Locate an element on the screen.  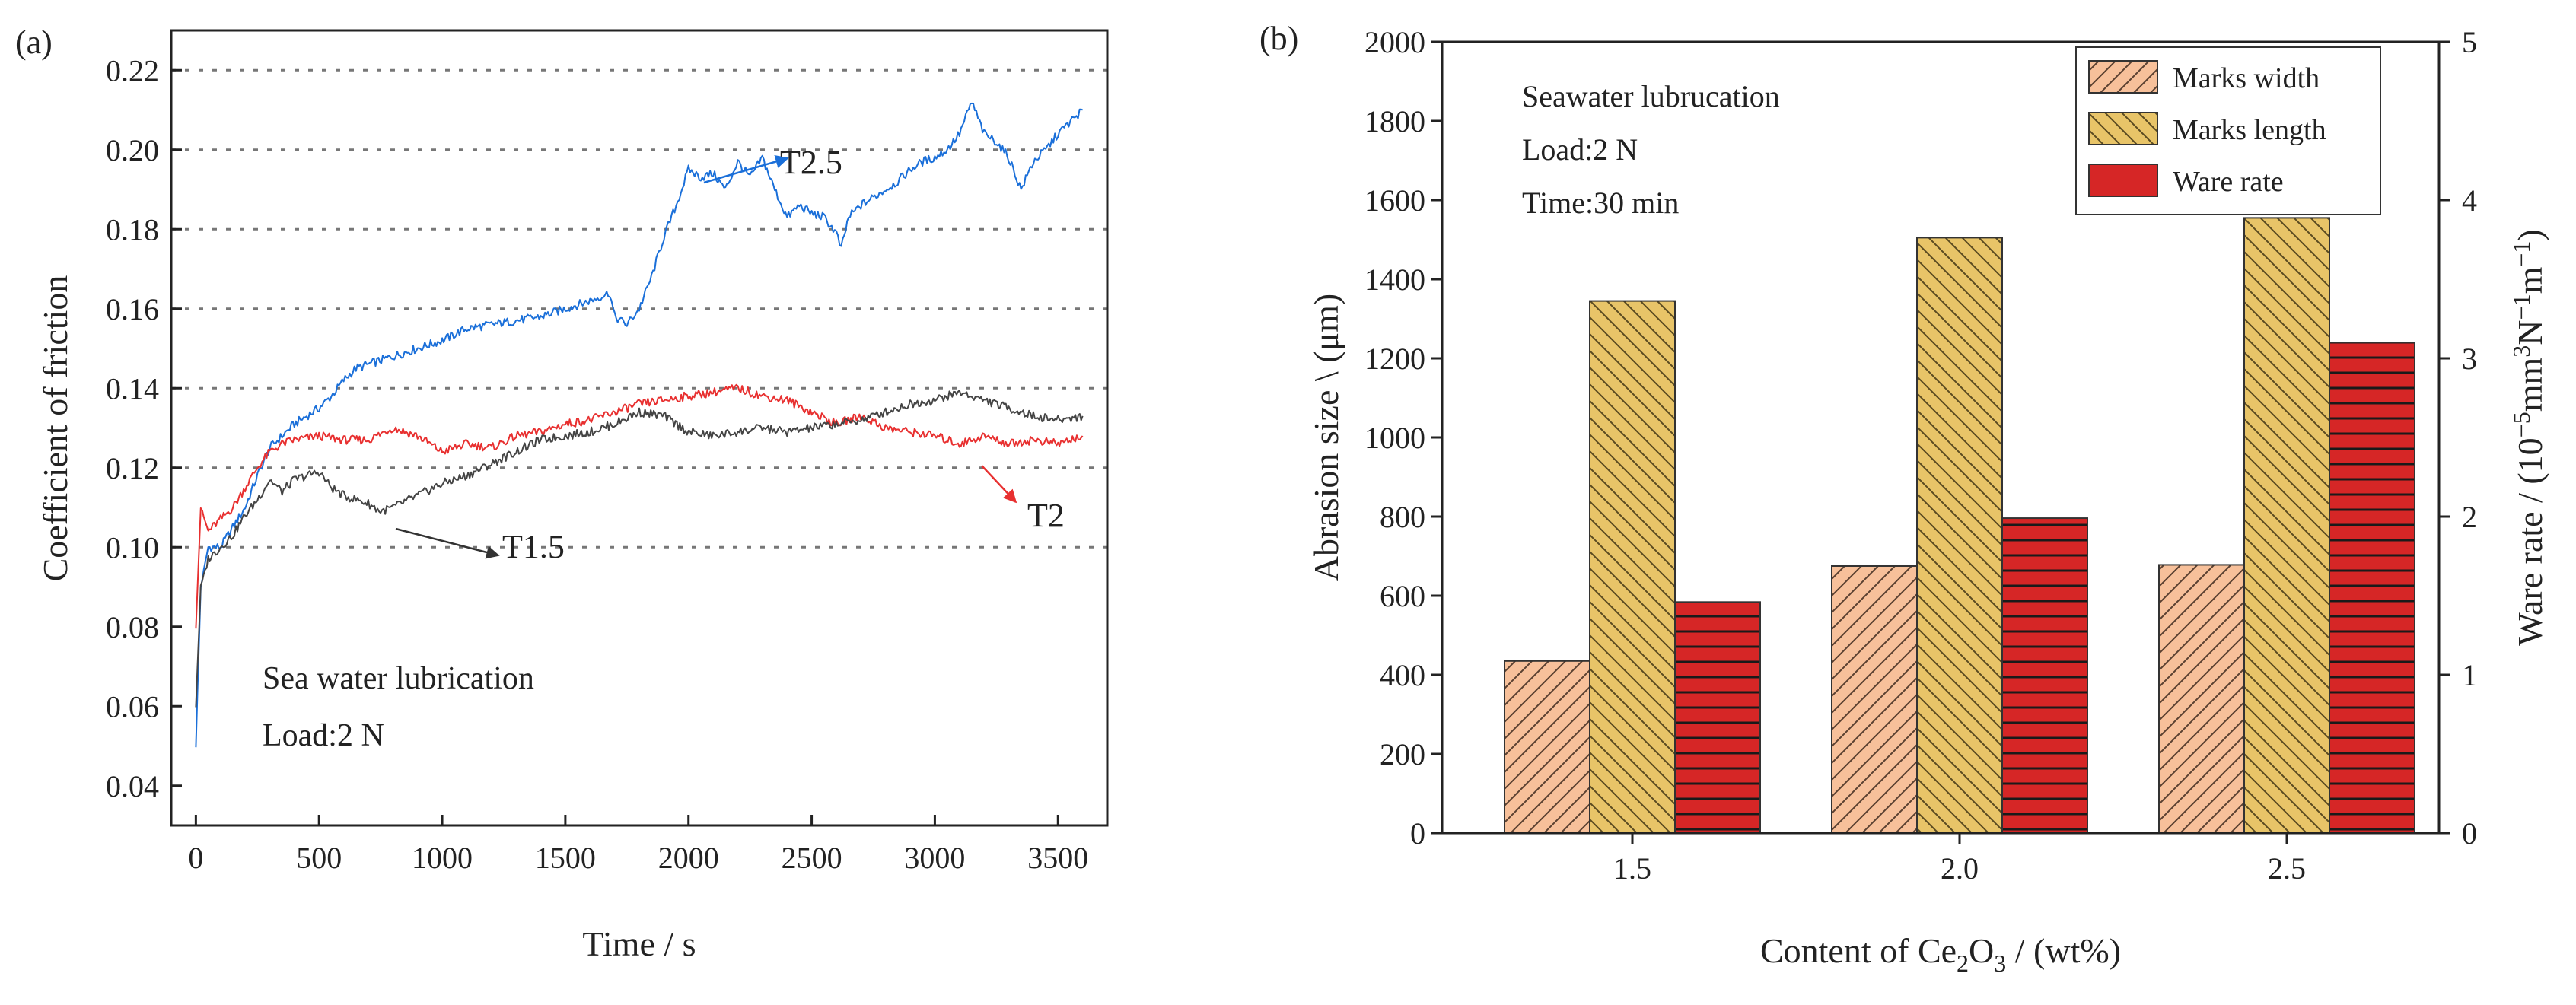
panel-b-annotation-time: Time:30 min is located at coordinates (1600, 203).